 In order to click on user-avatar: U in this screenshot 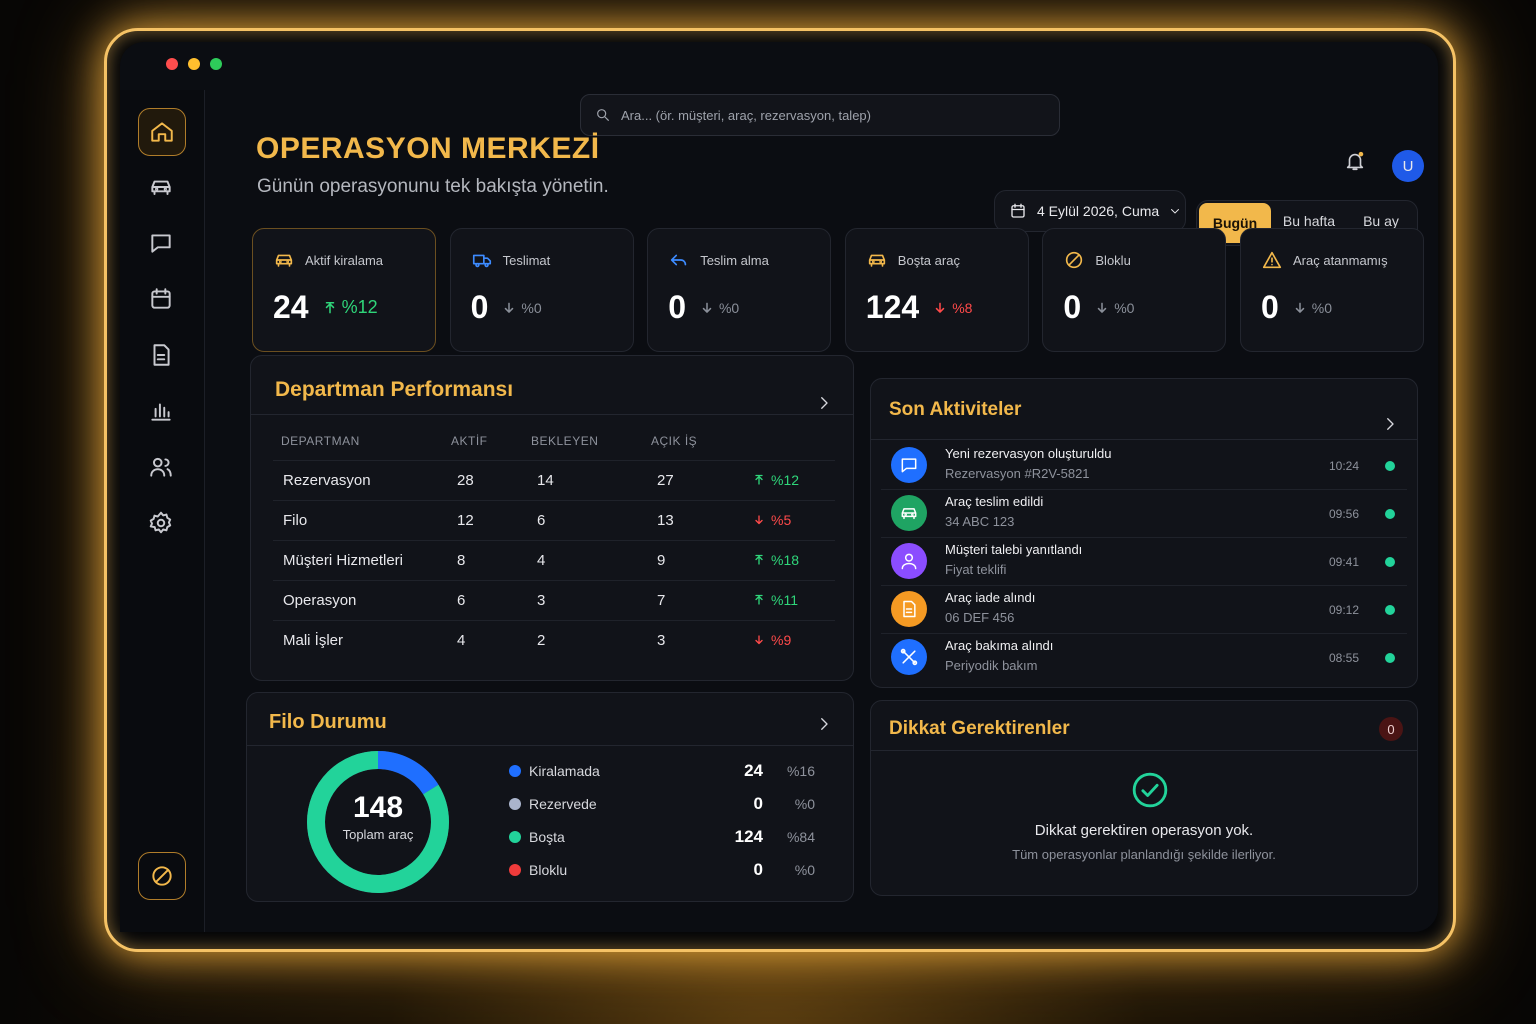, I will do `click(1408, 166)`.